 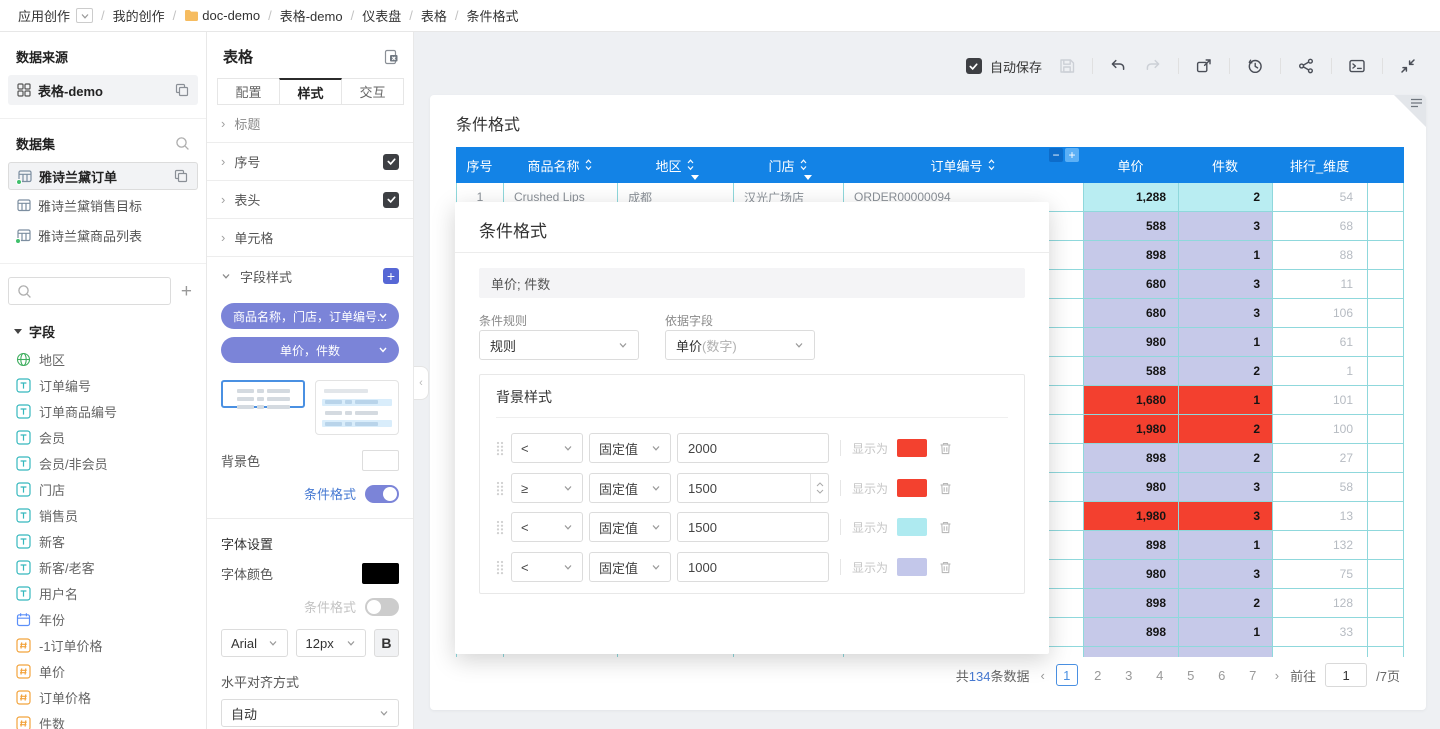 What do you see at coordinates (1385, 165) in the screenshot?
I see `column-header-blank` at bounding box center [1385, 165].